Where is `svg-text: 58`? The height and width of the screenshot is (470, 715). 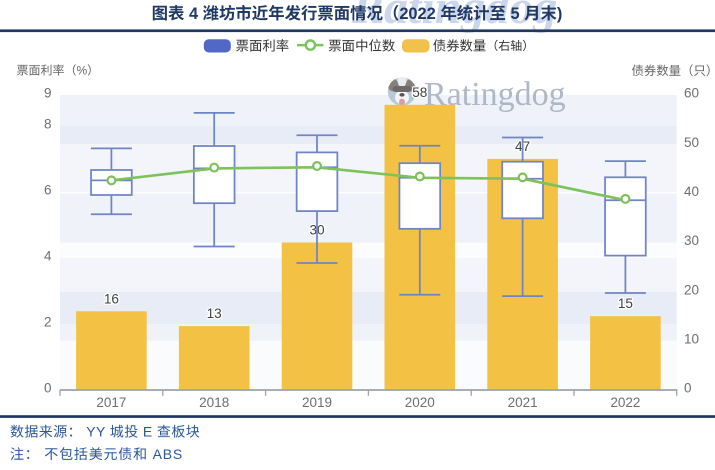
svg-text: 58 is located at coordinates (419, 92).